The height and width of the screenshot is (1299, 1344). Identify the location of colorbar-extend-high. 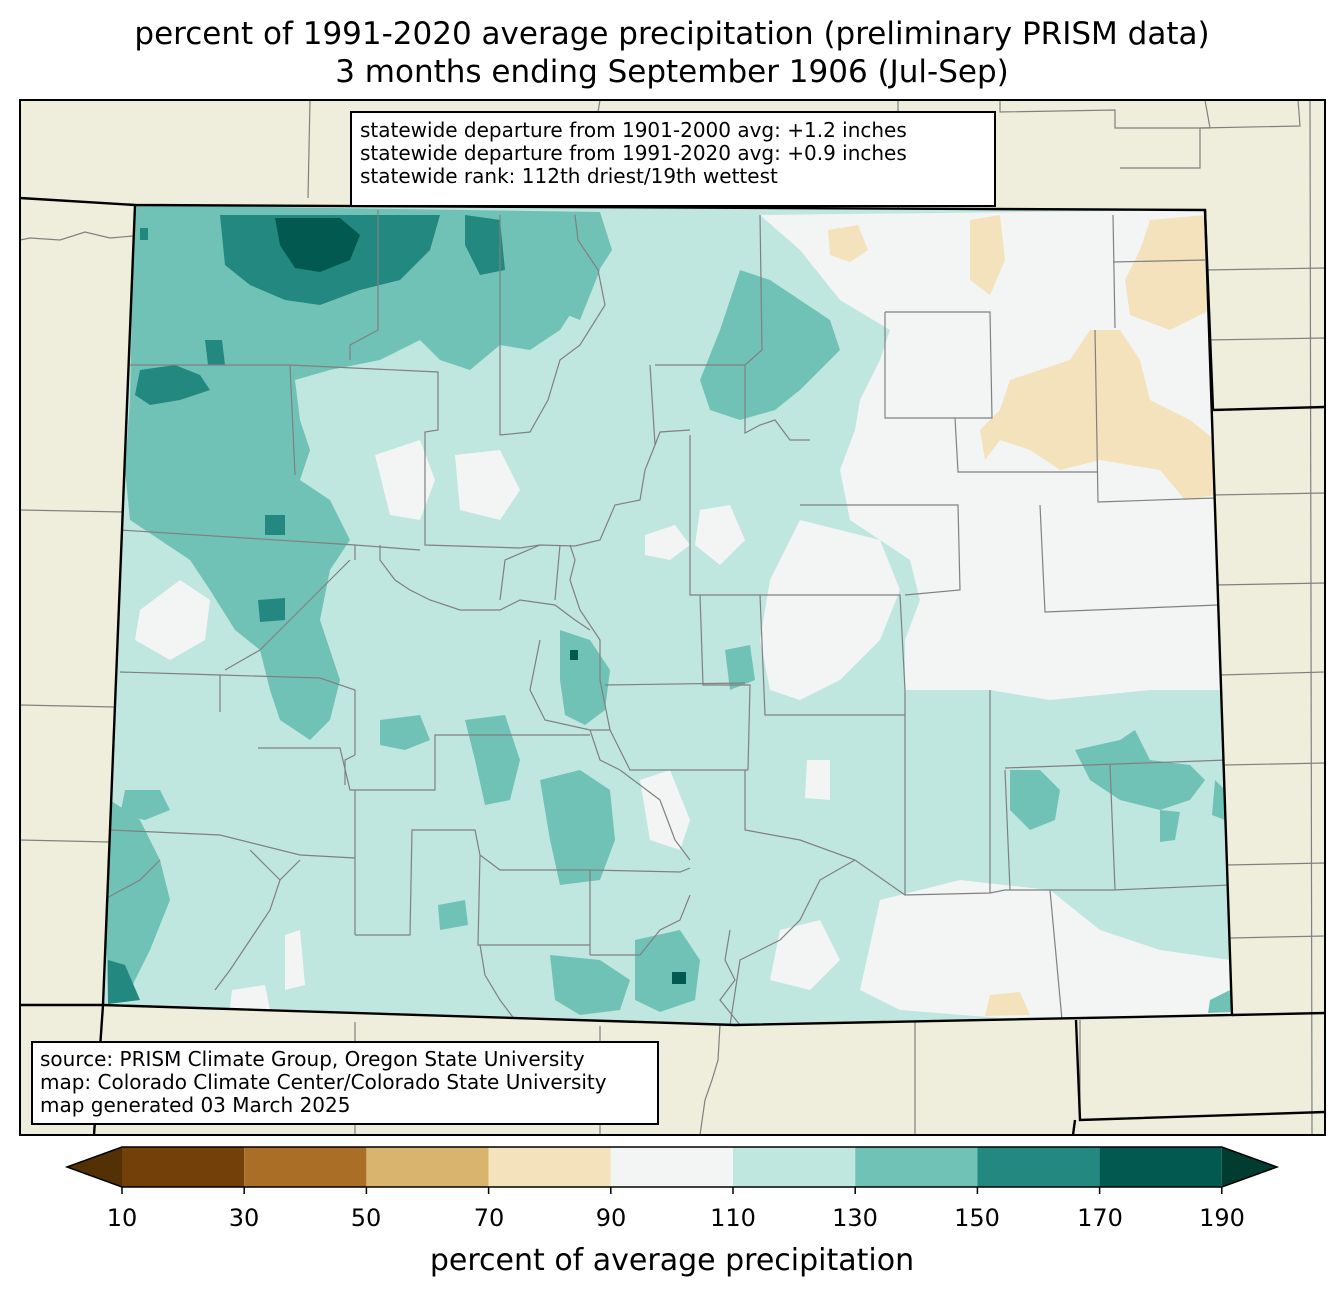
(1249, 1167).